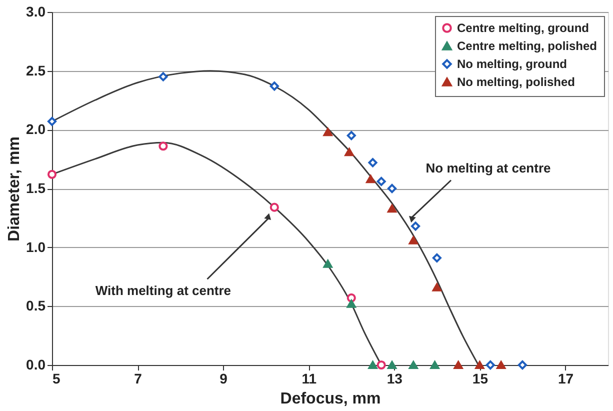 This screenshot has width=613, height=411. What do you see at coordinates (516, 82) in the screenshot?
I see `legend-label: No melting, polished` at bounding box center [516, 82].